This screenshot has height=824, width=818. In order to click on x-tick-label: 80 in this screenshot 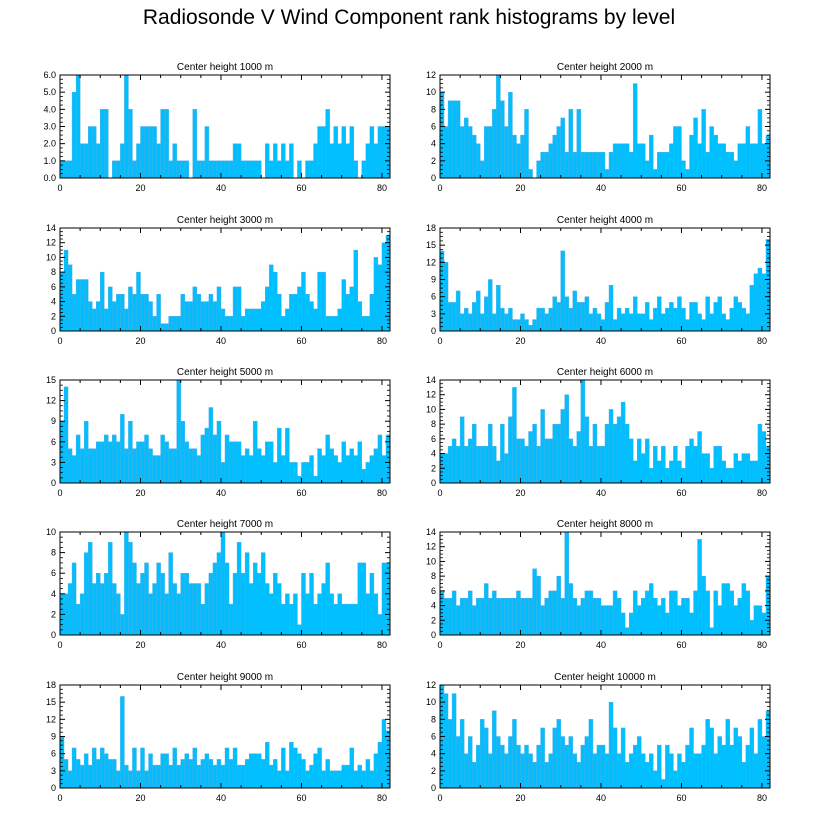, I will do `click(382, 645)`.